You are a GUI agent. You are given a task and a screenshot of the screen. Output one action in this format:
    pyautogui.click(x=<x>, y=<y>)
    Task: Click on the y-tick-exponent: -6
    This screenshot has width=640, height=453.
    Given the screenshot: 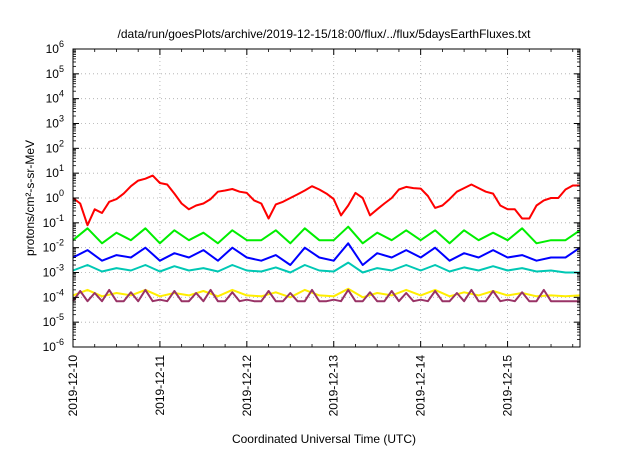 What is the action you would take?
    pyautogui.click(x=60, y=342)
    